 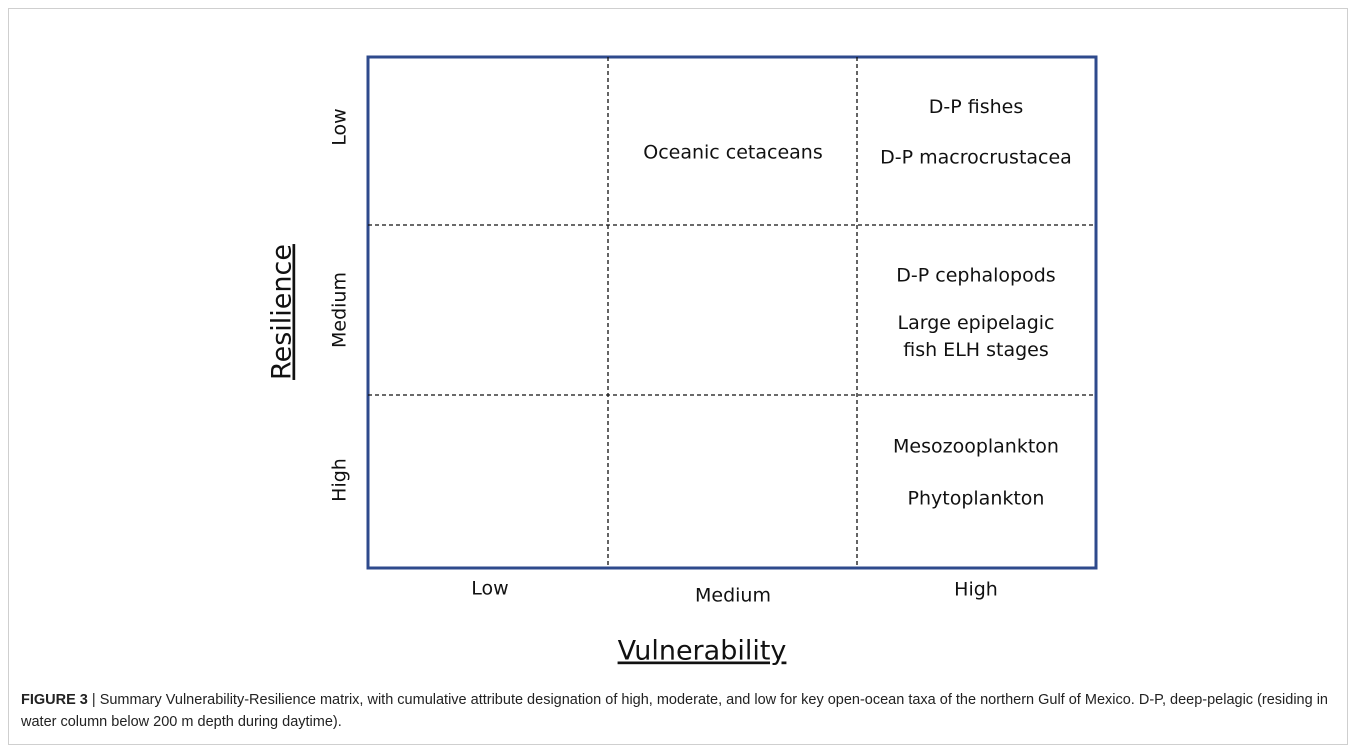 I want to click on y-axis-title: Resilience, so click(x=282, y=312).